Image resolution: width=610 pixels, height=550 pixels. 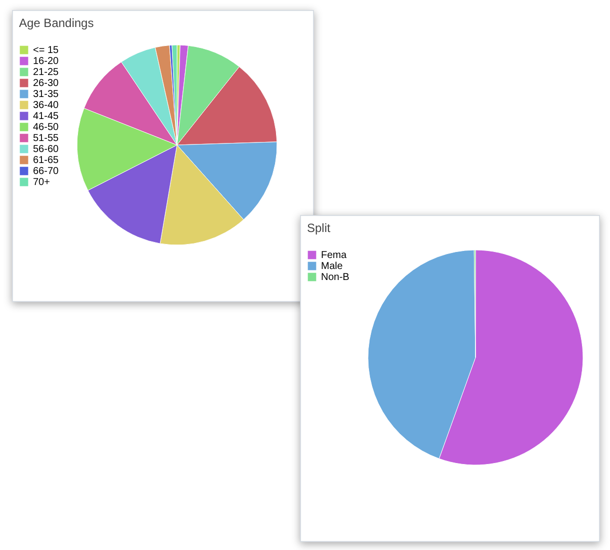 I want to click on chart-title: Age Bandings, so click(x=56, y=23).